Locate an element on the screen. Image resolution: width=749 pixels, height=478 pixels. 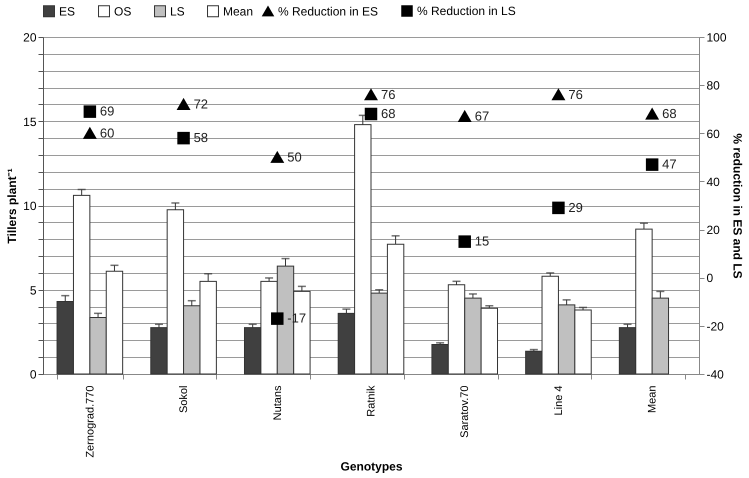
legend-label: Mean is located at coordinates (238, 11).